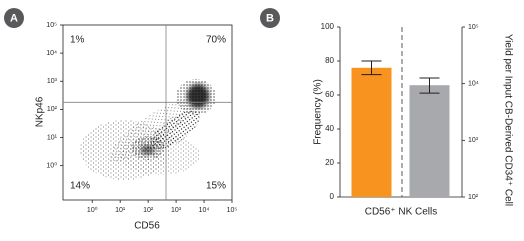  What do you see at coordinates (216, 186) in the screenshot?
I see `quadrant-label: 15%` at bounding box center [216, 186].